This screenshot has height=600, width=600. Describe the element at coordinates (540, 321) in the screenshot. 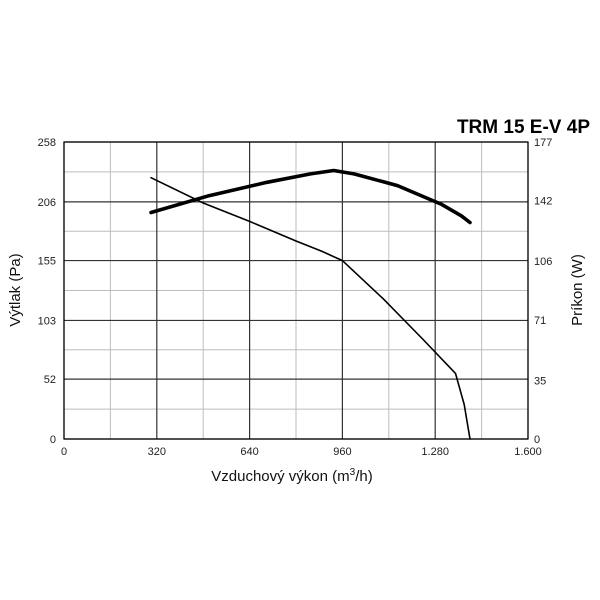

I see `y2-tick-label: 71` at that location.